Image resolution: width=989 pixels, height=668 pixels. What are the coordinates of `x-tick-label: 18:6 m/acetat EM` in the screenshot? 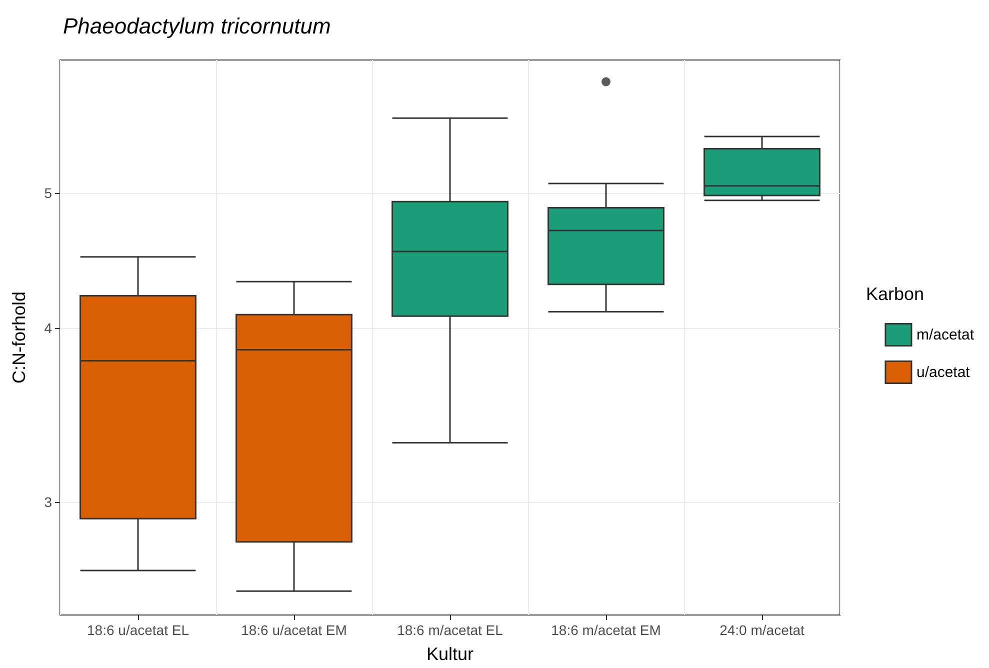 It's located at (606, 630).